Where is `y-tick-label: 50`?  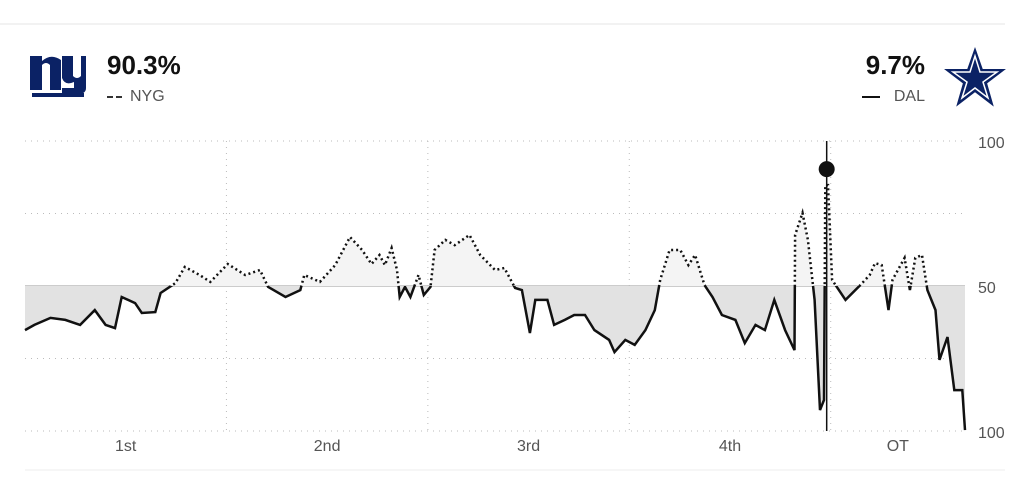 y-tick-label: 50 is located at coordinates (987, 288).